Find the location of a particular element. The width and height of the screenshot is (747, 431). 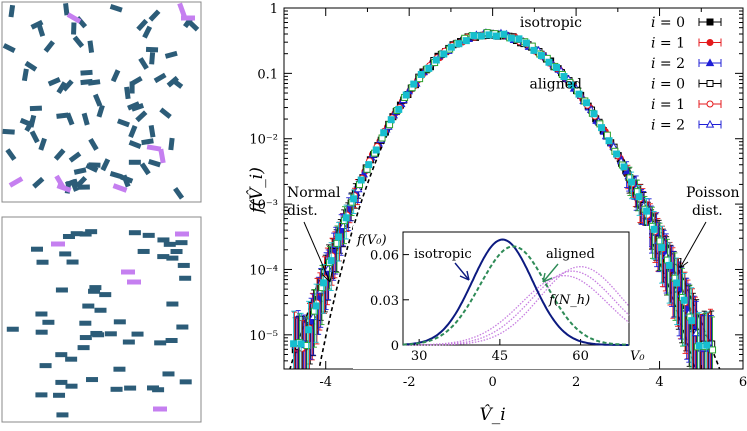

y-tick-label: 1 is located at coordinates (274, 9).